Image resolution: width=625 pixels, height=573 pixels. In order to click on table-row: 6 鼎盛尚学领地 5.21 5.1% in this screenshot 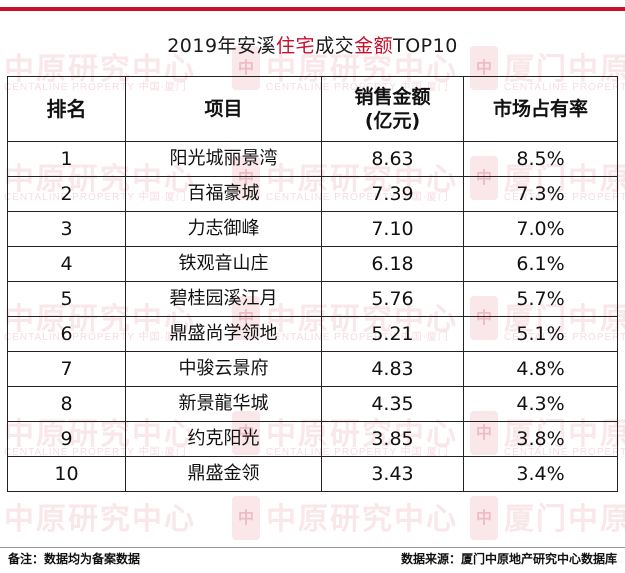, I will do `click(312, 334)`.